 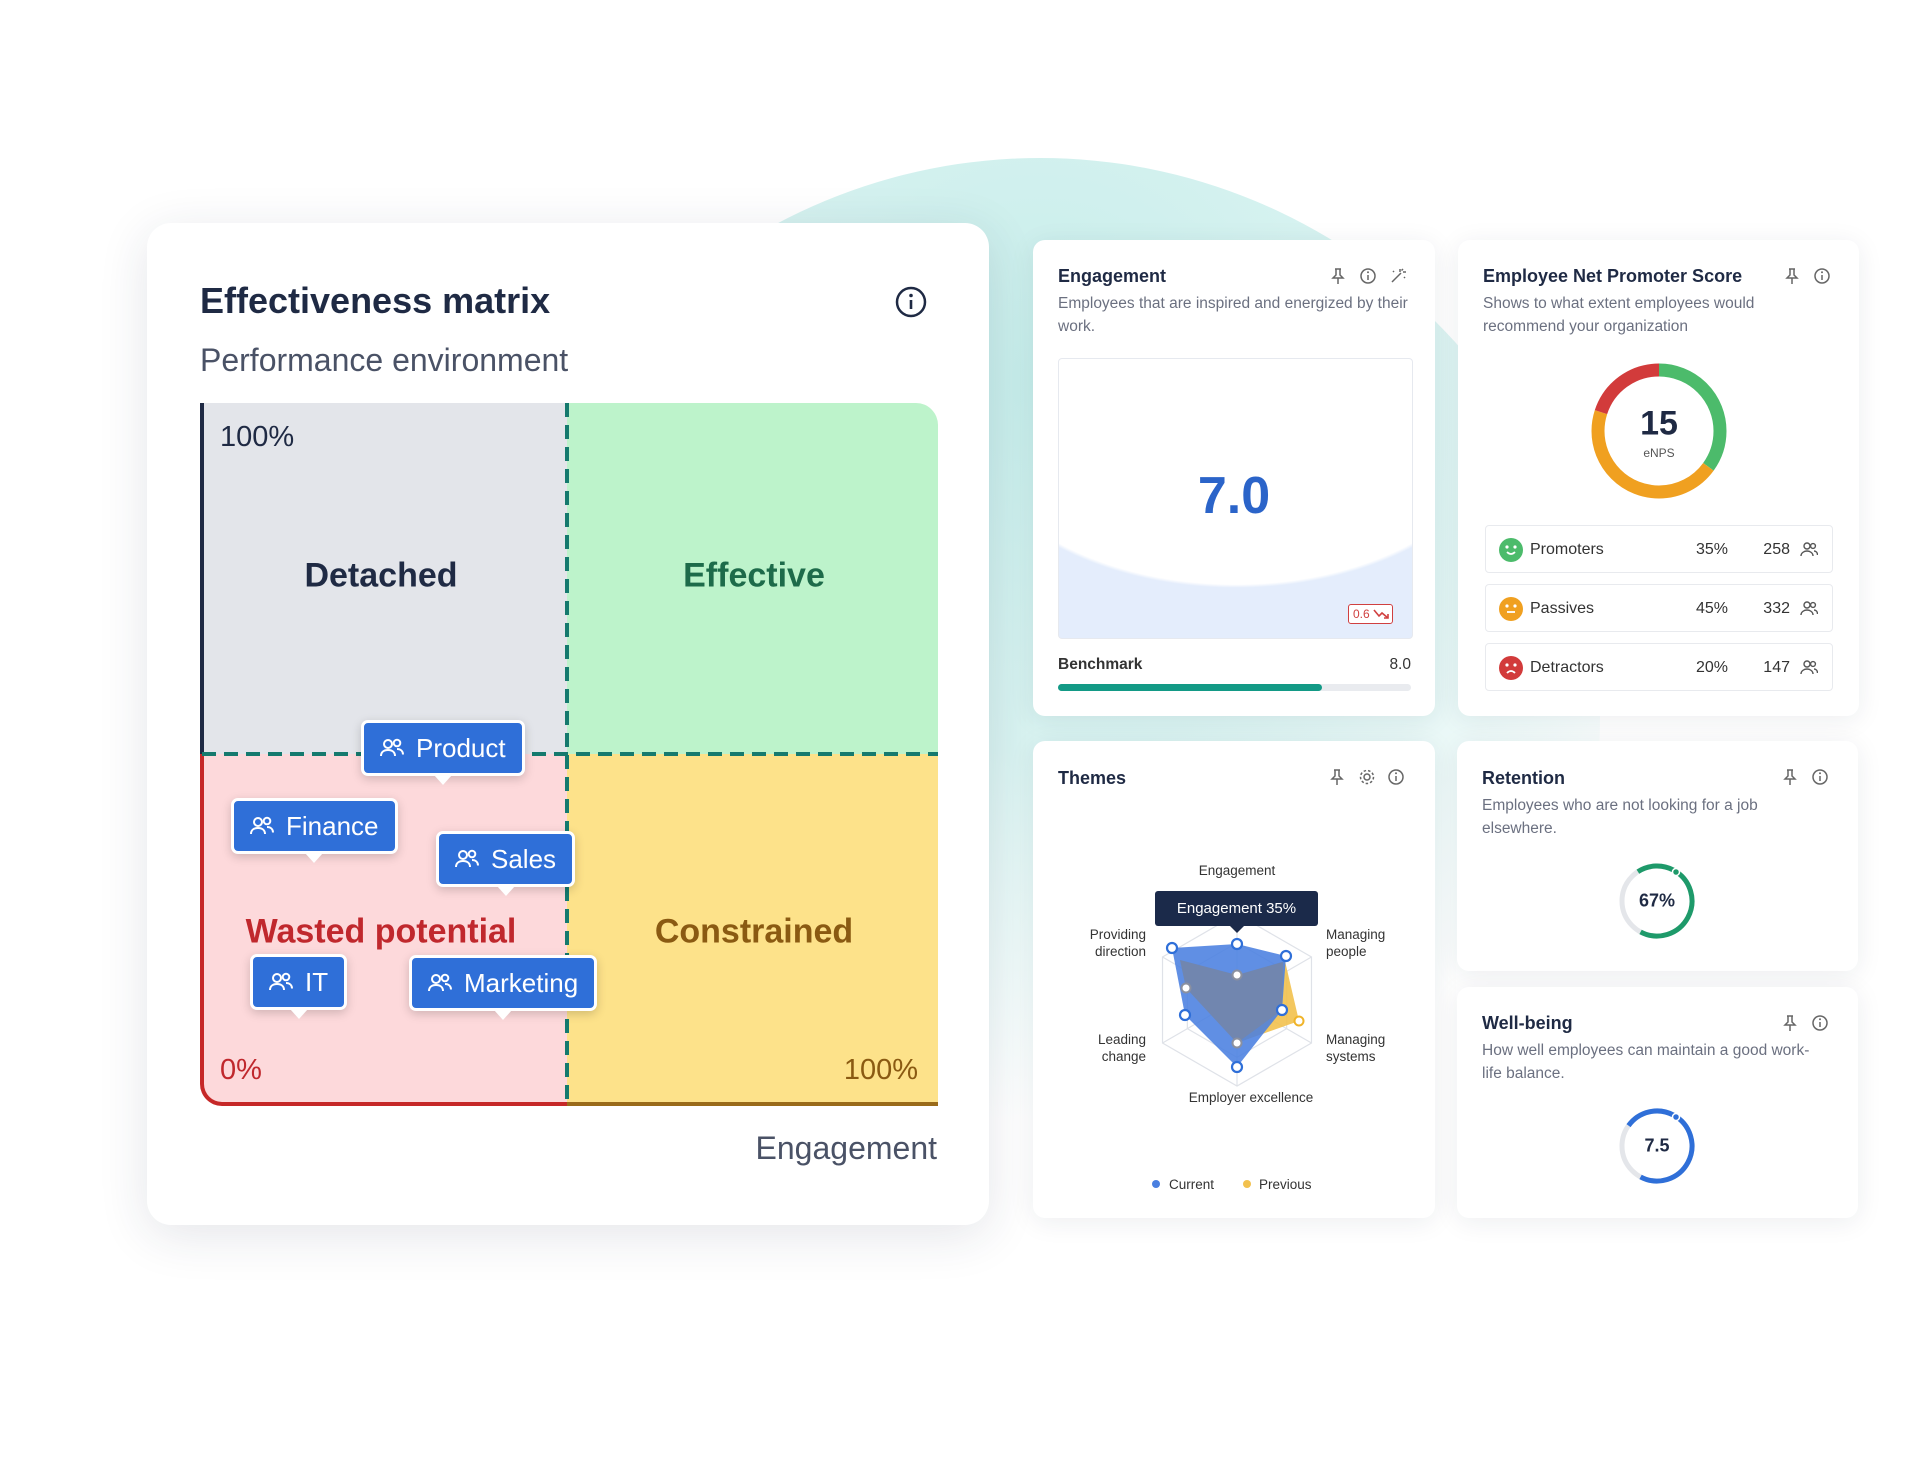 I want to click on team-tag: Sales, so click(x=506, y=863).